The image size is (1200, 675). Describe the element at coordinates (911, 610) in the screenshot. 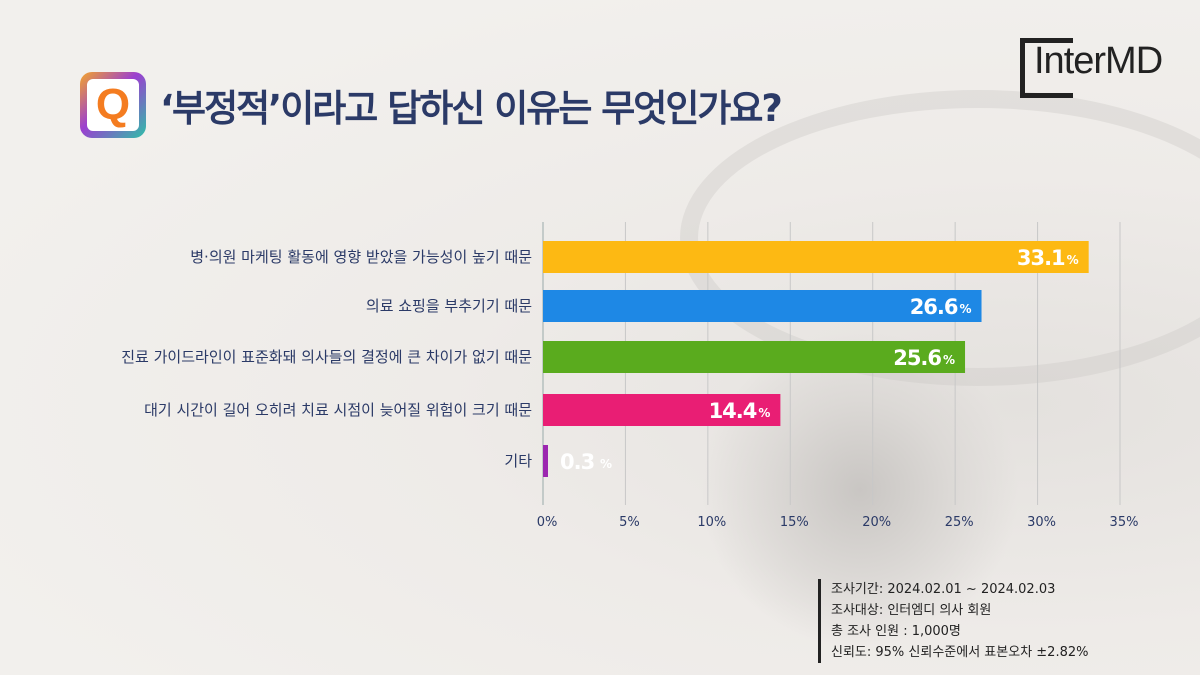

I see `note-target: 조사대상: 인터엠디 의사 회원` at that location.